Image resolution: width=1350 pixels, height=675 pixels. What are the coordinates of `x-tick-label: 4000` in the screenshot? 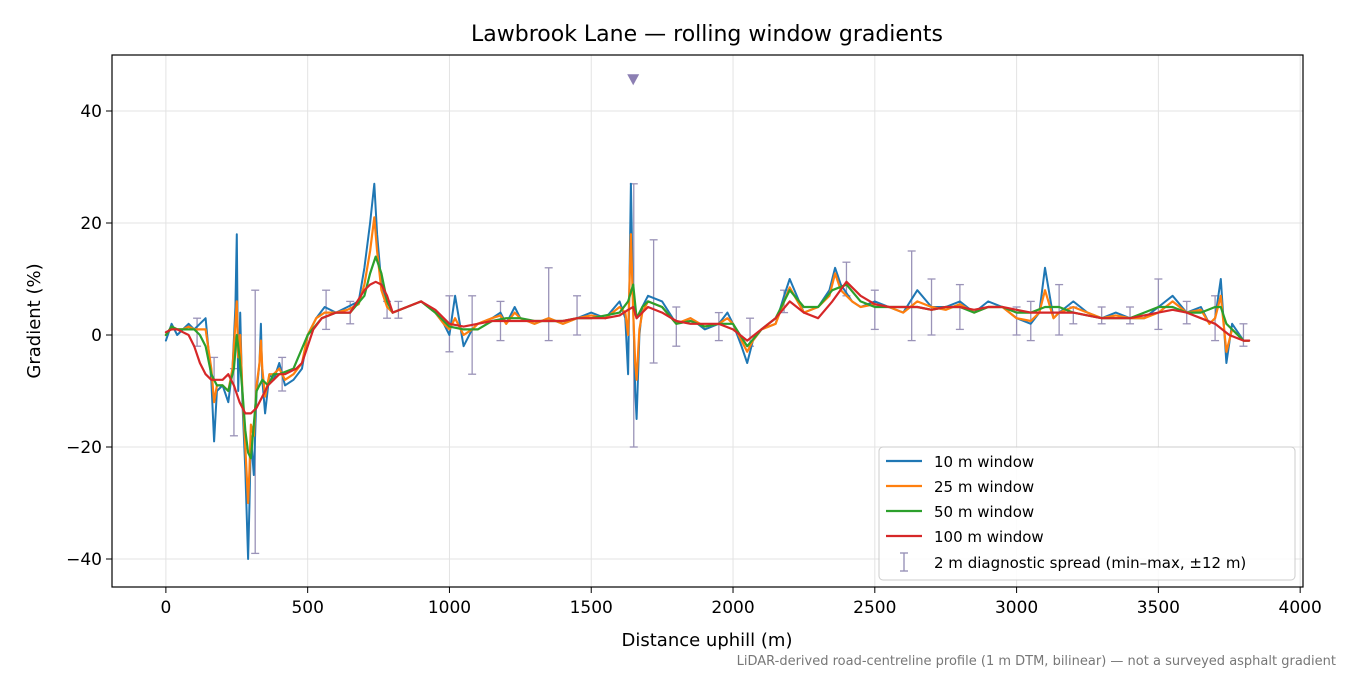 It's located at (1300, 608).